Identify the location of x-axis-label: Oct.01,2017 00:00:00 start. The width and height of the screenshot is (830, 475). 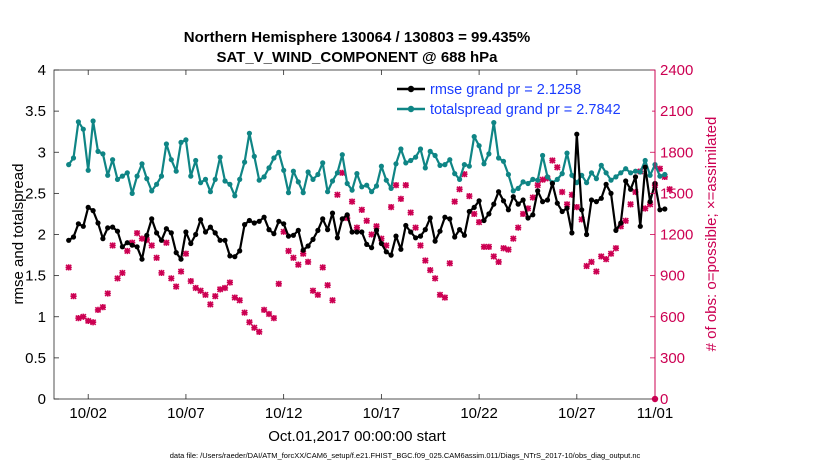
(357, 436).